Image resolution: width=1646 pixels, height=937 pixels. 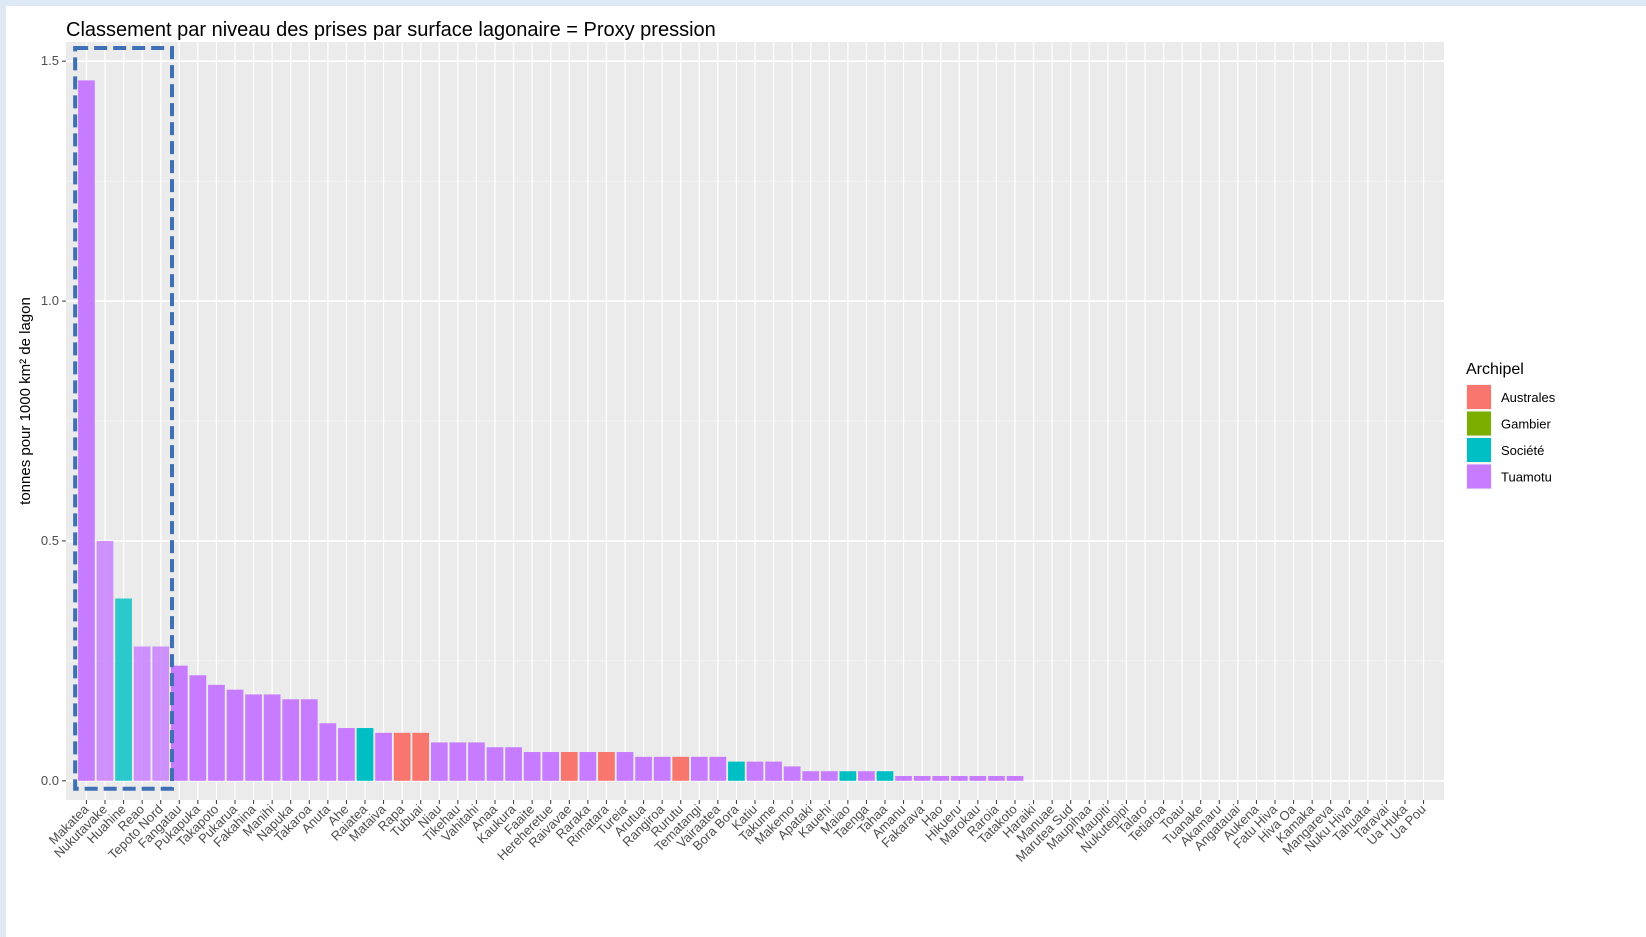 I want to click on legend-label: Australes, so click(x=1528, y=397).